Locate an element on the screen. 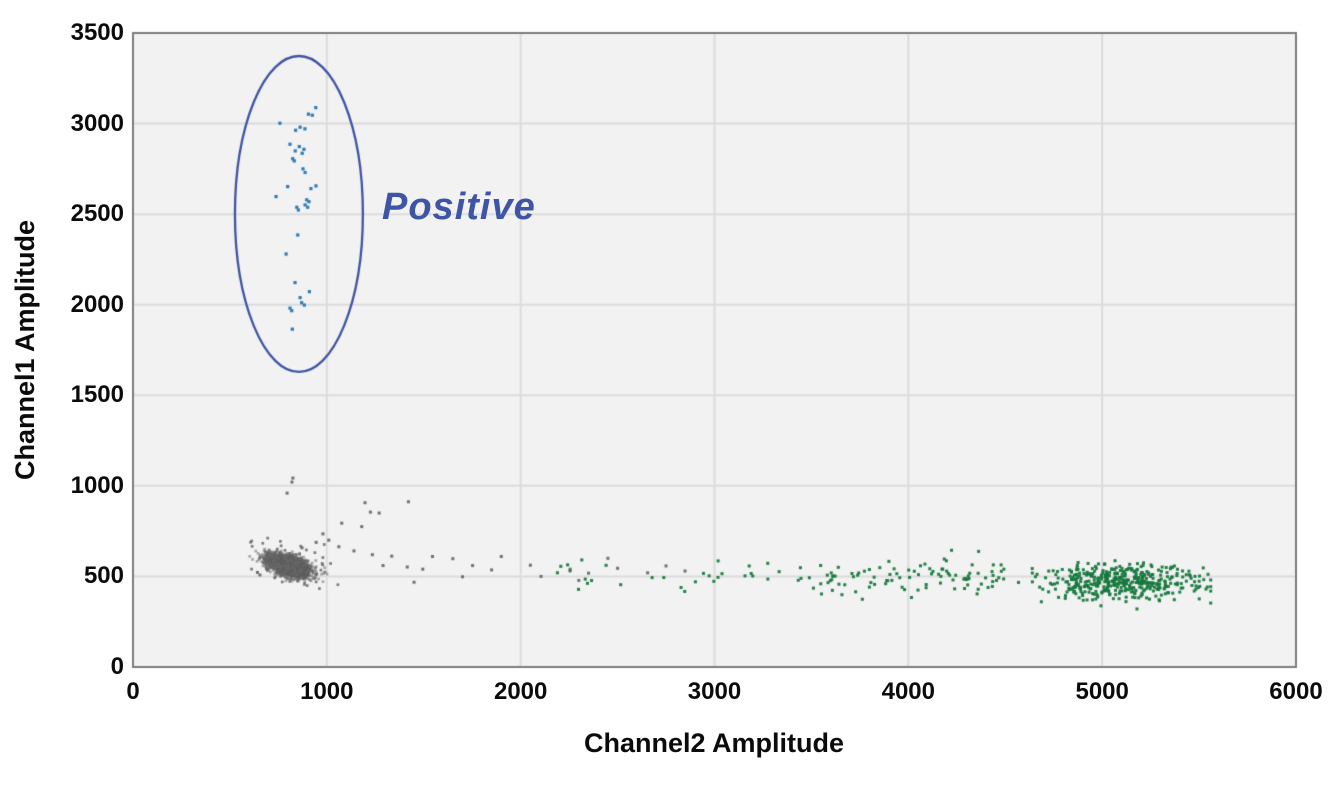 The width and height of the screenshot is (1334, 796). y-tick-label: 0 is located at coordinates (117, 666).